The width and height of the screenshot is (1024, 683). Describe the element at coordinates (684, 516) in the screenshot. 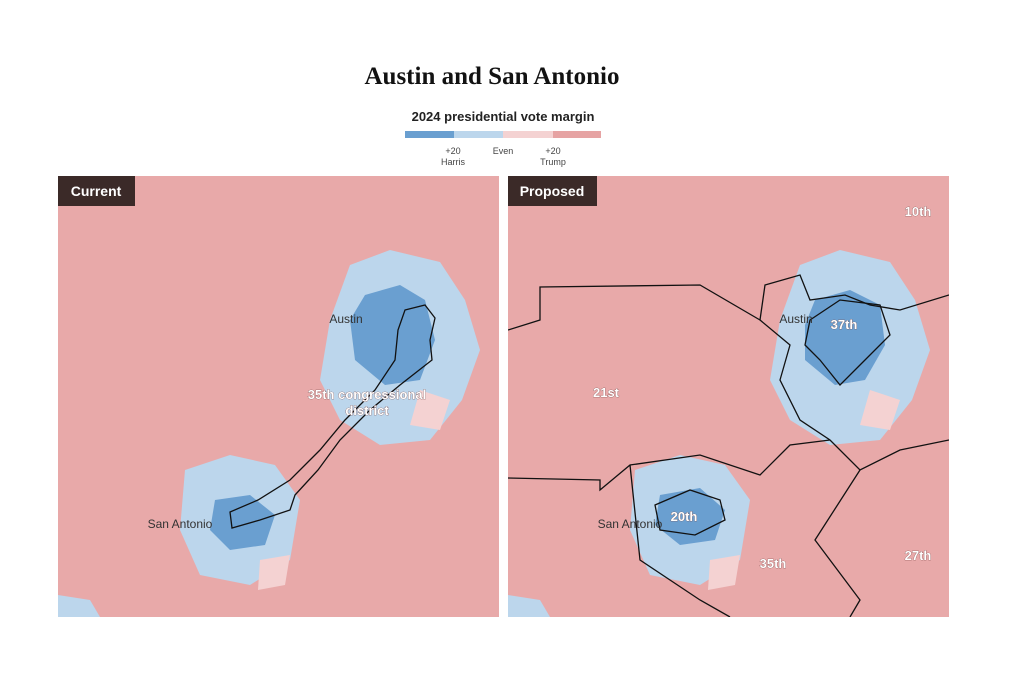

I see `district-label: 20th` at that location.